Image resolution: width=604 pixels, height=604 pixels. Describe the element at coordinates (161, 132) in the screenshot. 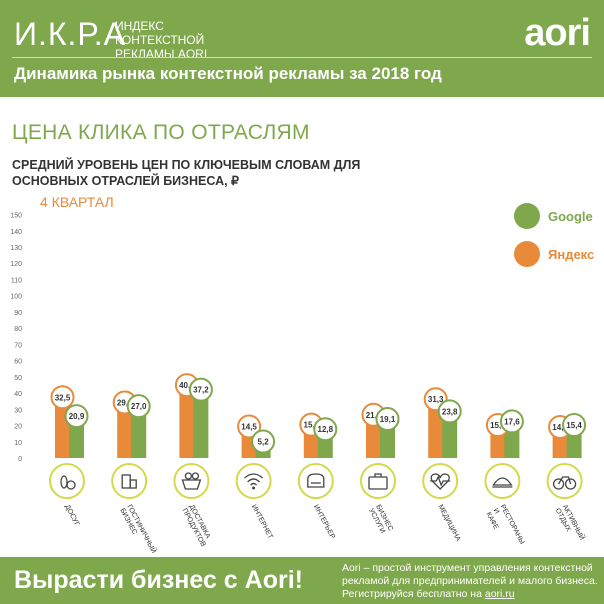

I see `section-title: ЦЕНА КЛИКА ПО ОТРАСЛЯМ` at that location.